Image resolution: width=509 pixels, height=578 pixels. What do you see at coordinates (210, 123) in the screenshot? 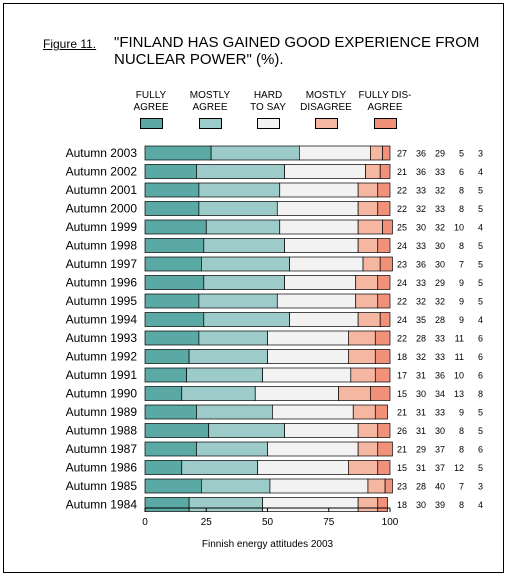
I see `legend-swatch-mostly-agree` at bounding box center [210, 123].